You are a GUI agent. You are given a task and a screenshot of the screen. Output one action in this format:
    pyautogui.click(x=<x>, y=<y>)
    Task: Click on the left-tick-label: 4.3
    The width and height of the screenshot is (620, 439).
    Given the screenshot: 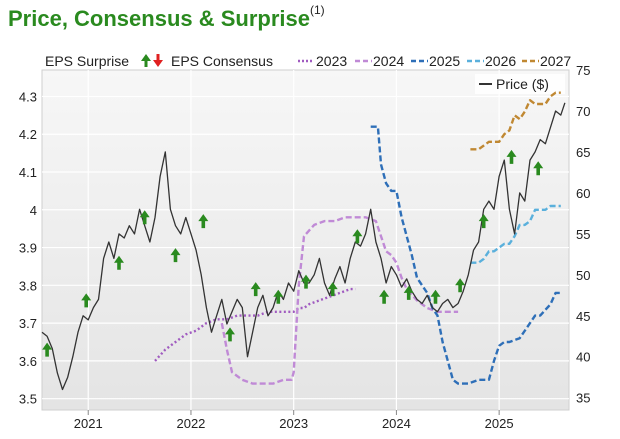 What is the action you would take?
    pyautogui.click(x=28, y=96)
    